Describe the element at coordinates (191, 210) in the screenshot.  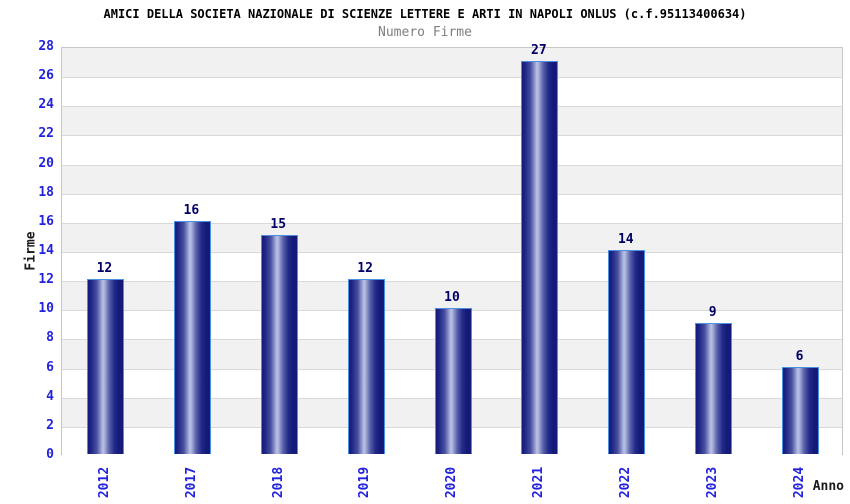
I see `bar-value-label: 16` at that location.